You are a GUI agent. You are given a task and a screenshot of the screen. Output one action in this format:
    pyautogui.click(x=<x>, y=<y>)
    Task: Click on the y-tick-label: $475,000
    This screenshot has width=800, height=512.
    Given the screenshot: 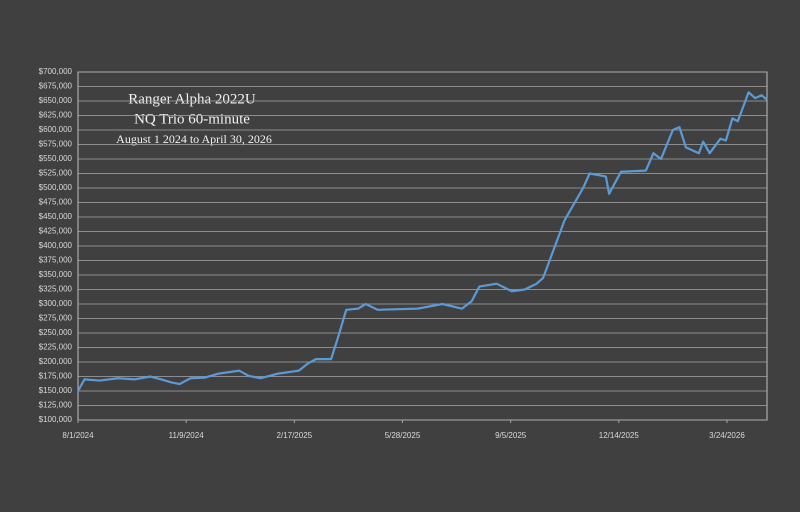 What is the action you would take?
    pyautogui.click(x=56, y=202)
    